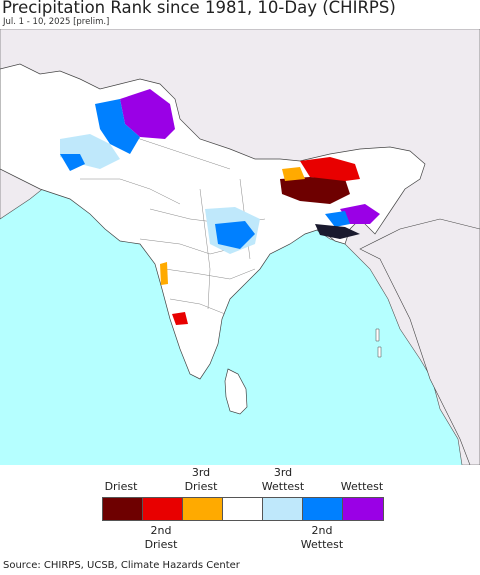  I want to click on legend-swatch-3rd-wettest, so click(283, 509).